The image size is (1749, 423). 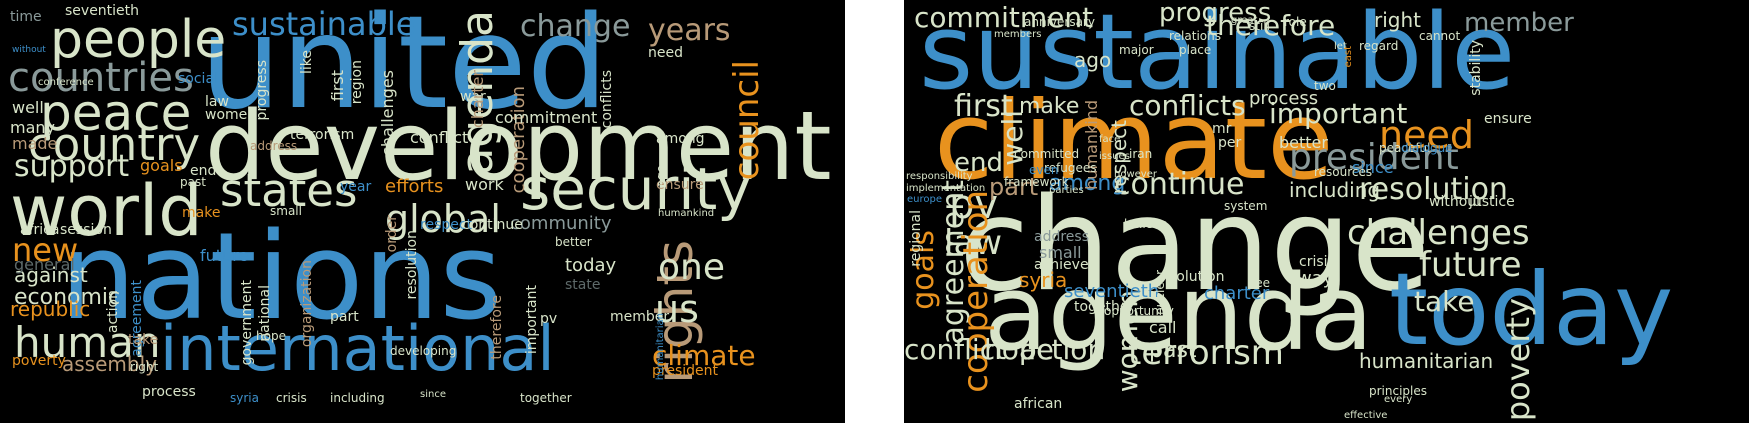 I want to click on left-word-states: states, so click(x=289, y=190).